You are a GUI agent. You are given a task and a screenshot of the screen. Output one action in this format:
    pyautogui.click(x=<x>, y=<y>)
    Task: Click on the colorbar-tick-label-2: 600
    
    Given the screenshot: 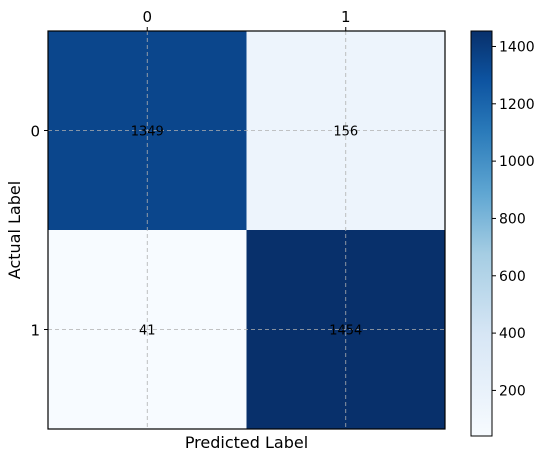 What is the action you would take?
    pyautogui.click(x=512, y=277)
    